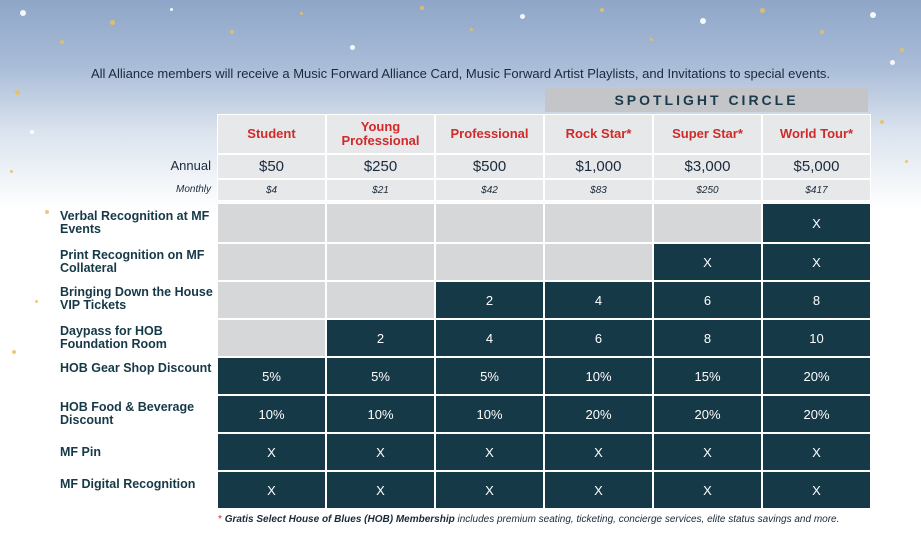  I want to click on benefit-label: Verbal Recognition at MF Events, so click(135, 222).